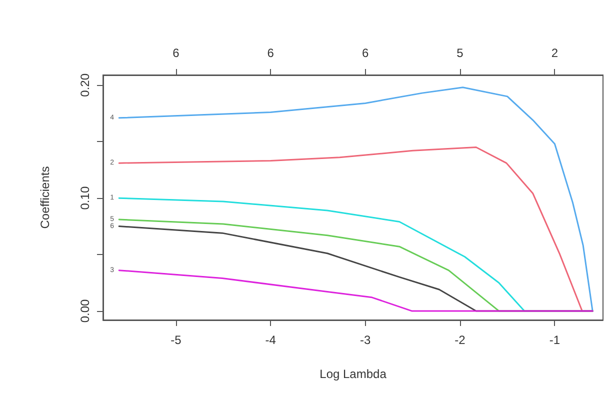  Describe the element at coordinates (85, 198) in the screenshot. I see `y-tick-label: 0.10` at that location.